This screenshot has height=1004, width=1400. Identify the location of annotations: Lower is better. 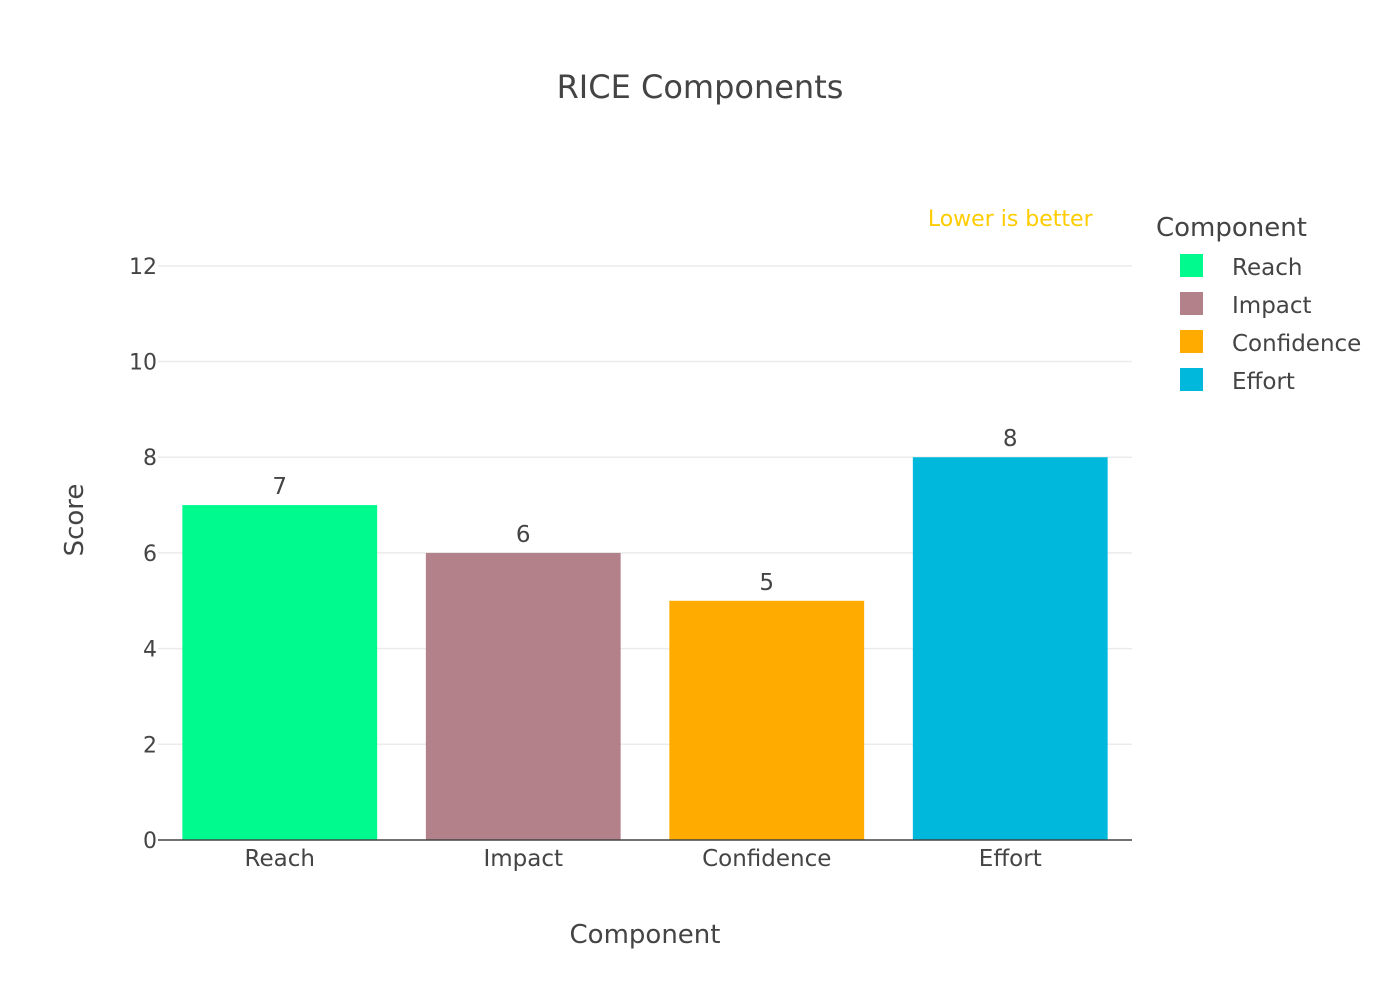
(1011, 219).